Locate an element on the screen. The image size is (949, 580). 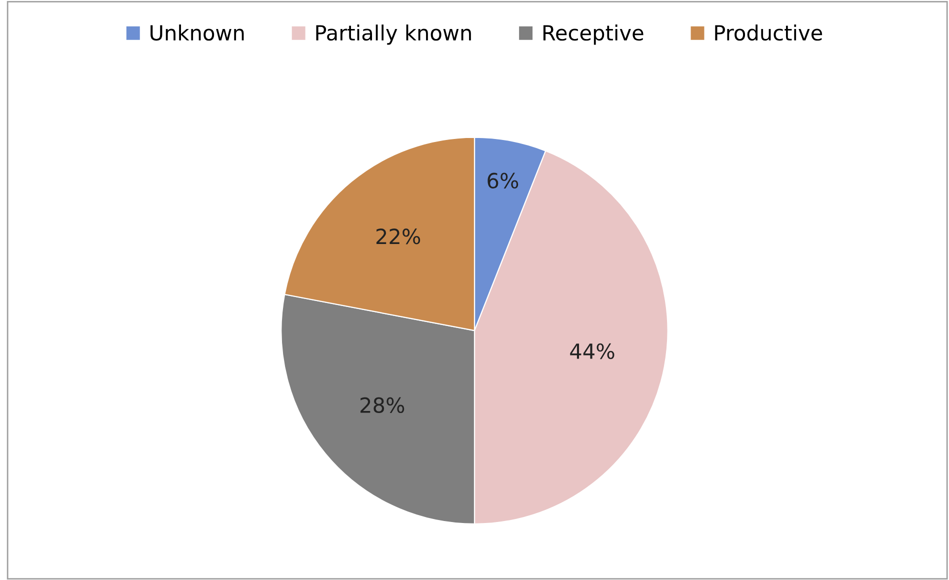
data-label: 44% is located at coordinates (592, 351).